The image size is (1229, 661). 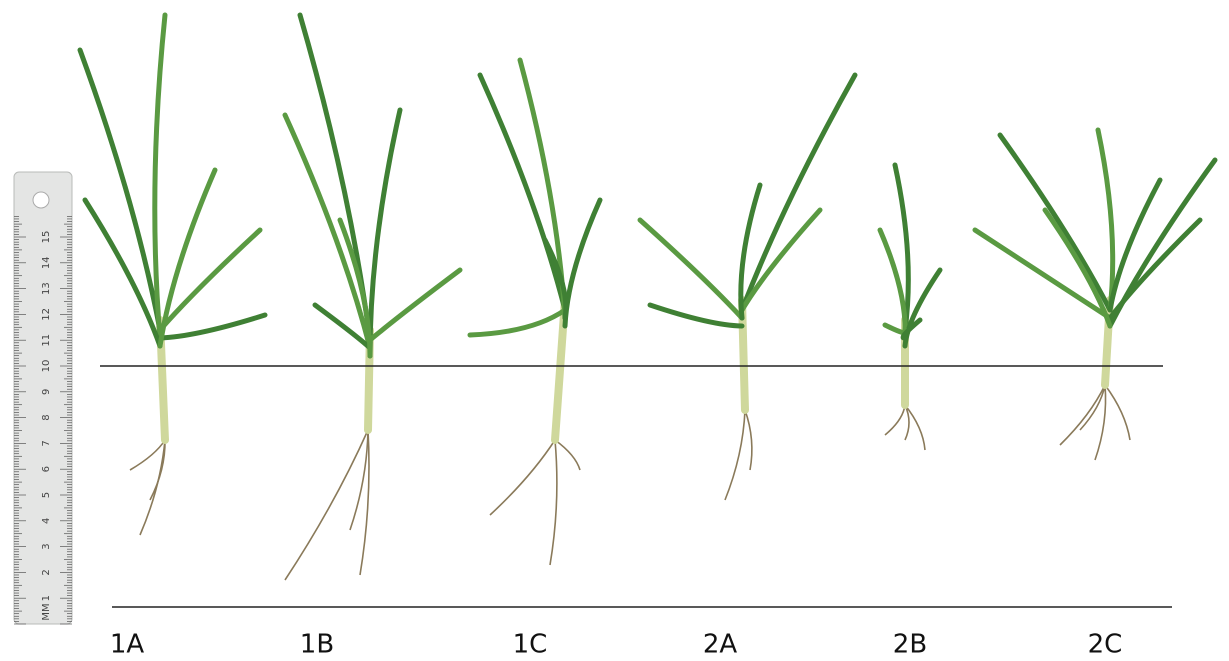 I want to click on ruler-number: 5, so click(x=46, y=495).